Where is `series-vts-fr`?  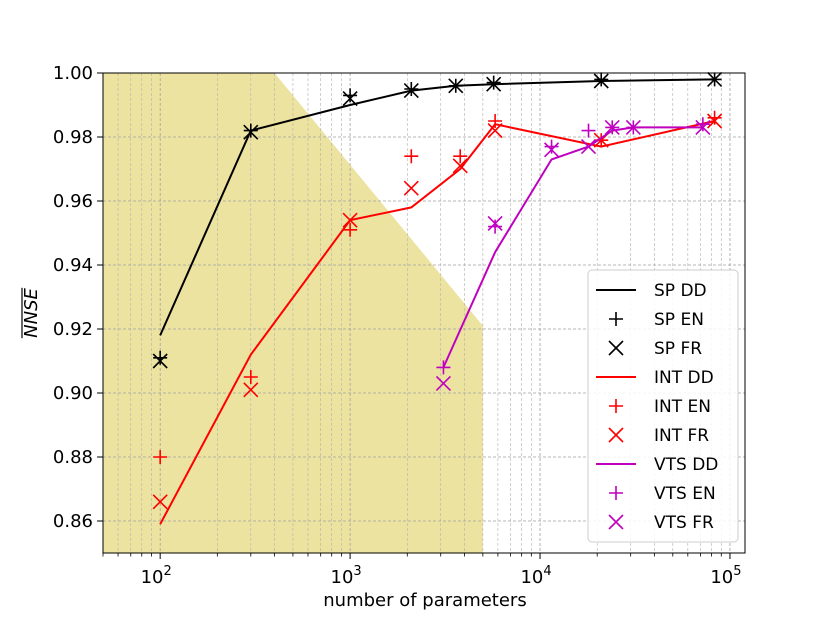 series-vts-fr is located at coordinates (573, 255).